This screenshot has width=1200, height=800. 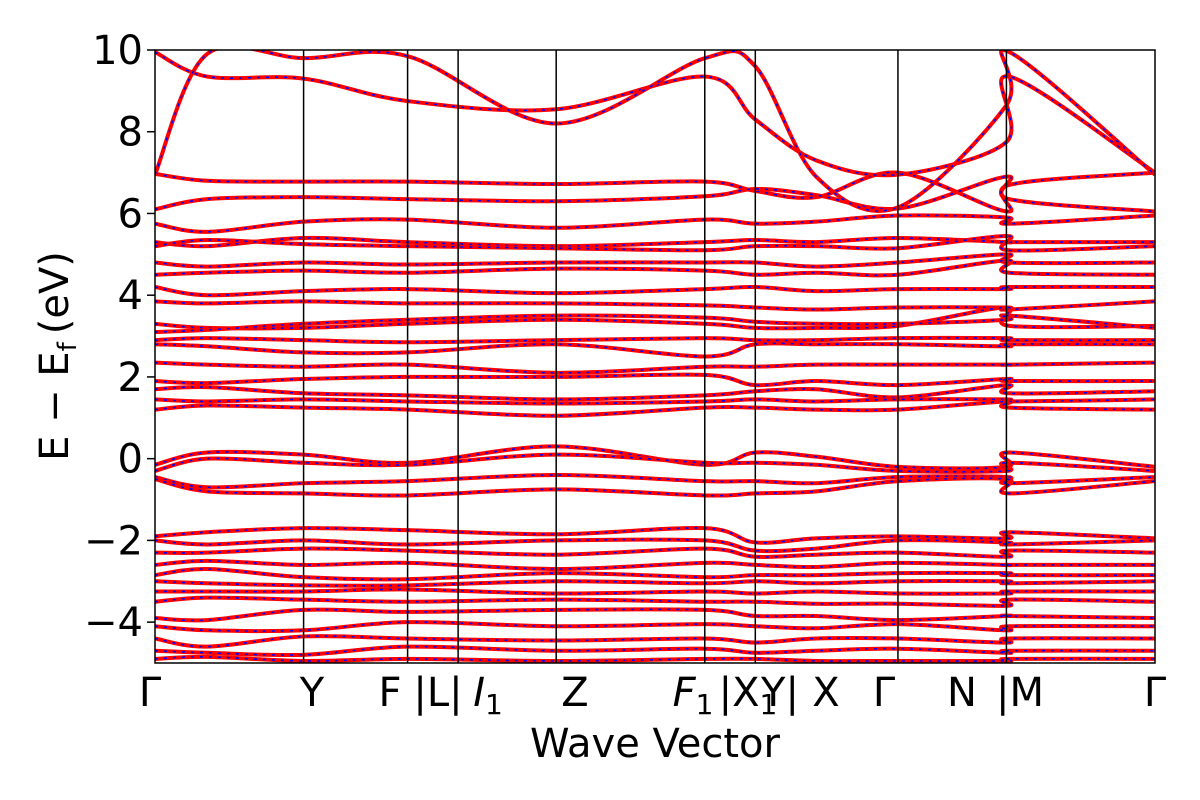 What do you see at coordinates (1020, 693) in the screenshot?
I see `x-tick-label: |M` at bounding box center [1020, 693].